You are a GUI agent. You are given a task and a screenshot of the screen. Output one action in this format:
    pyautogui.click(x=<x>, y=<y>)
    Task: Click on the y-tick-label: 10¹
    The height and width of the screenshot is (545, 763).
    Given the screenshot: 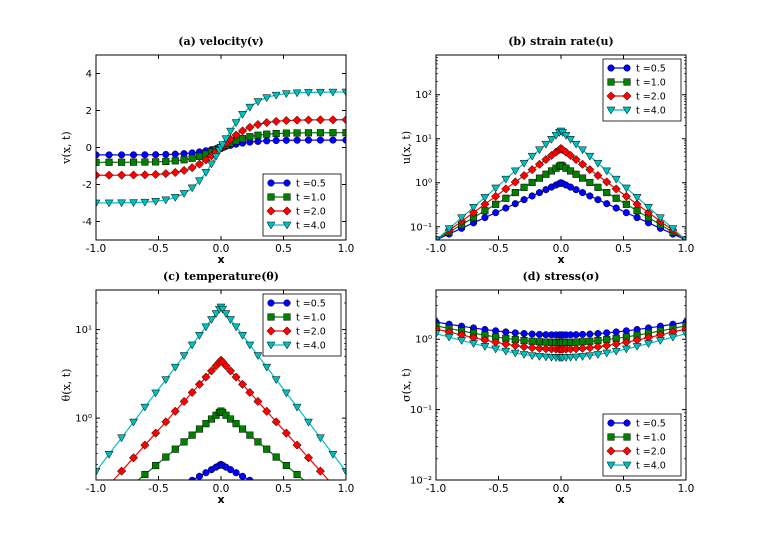 What is the action you would take?
    pyautogui.click(x=423, y=139)
    